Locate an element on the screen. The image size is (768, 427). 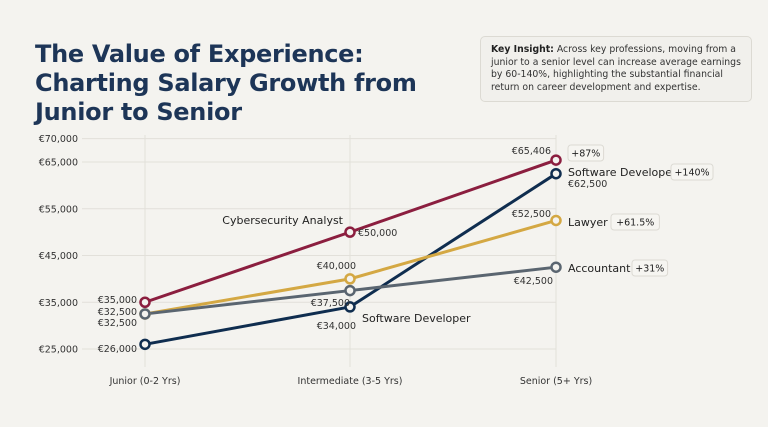
data-label: €35,000 is located at coordinates (117, 300).